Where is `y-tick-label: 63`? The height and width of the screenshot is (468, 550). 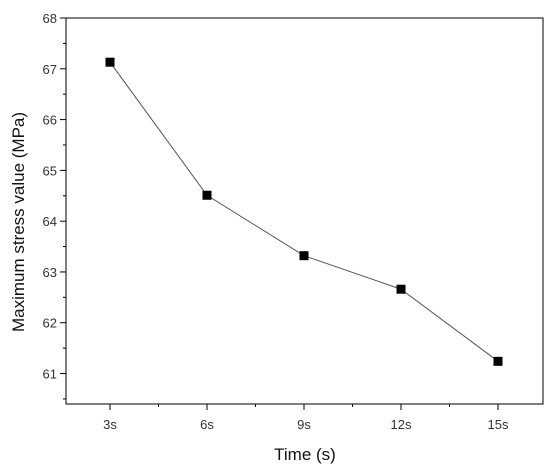
y-tick-label: 63 is located at coordinates (50, 272).